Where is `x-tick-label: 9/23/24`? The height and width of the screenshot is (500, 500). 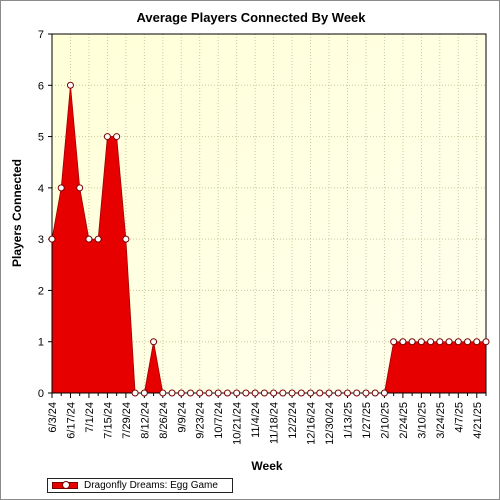
x-tick-label: 9/23/24 is located at coordinates (201, 420).